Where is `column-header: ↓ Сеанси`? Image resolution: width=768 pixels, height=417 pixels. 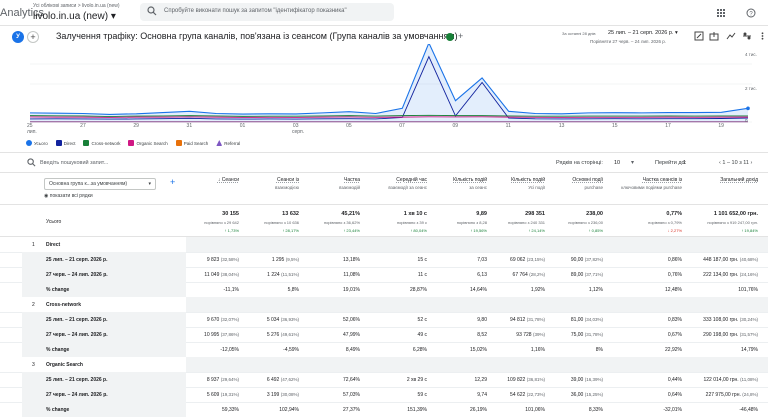 column-header: ↓ Сеанси is located at coordinates (202, 180).